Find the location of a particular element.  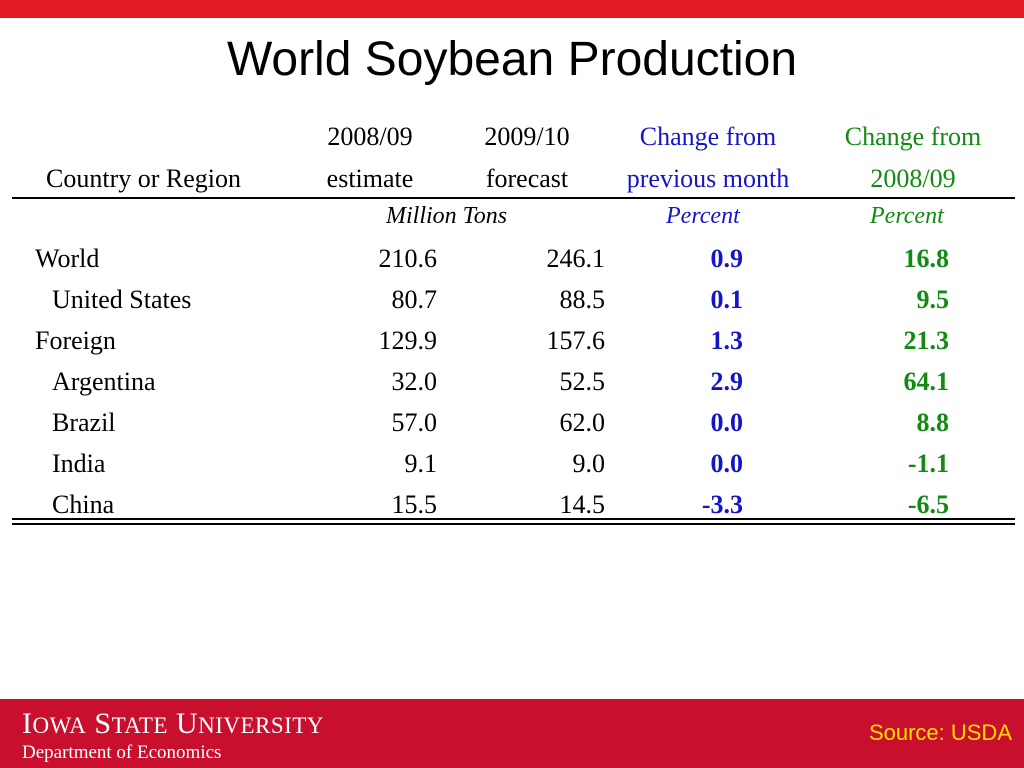

header-change-year-line2: 2008/09 is located at coordinates (913, 178).